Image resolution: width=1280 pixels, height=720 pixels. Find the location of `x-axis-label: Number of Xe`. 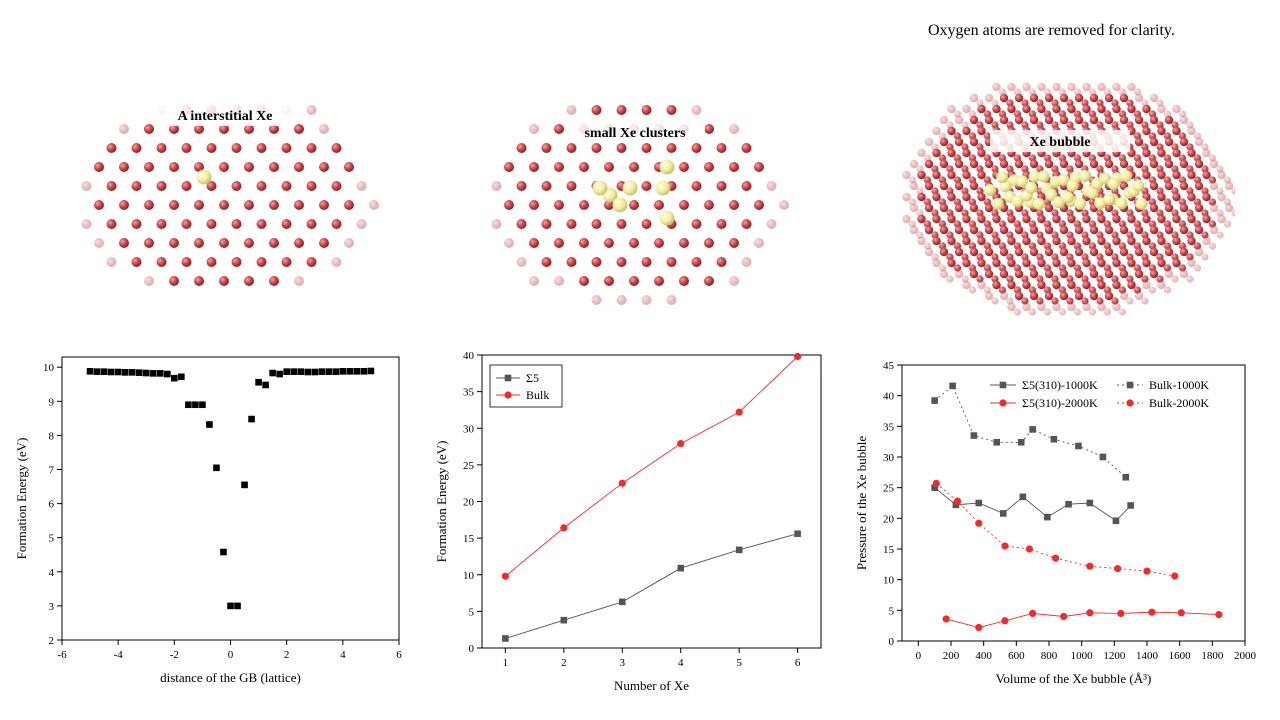

x-axis-label: Number of Xe is located at coordinates (651, 685).